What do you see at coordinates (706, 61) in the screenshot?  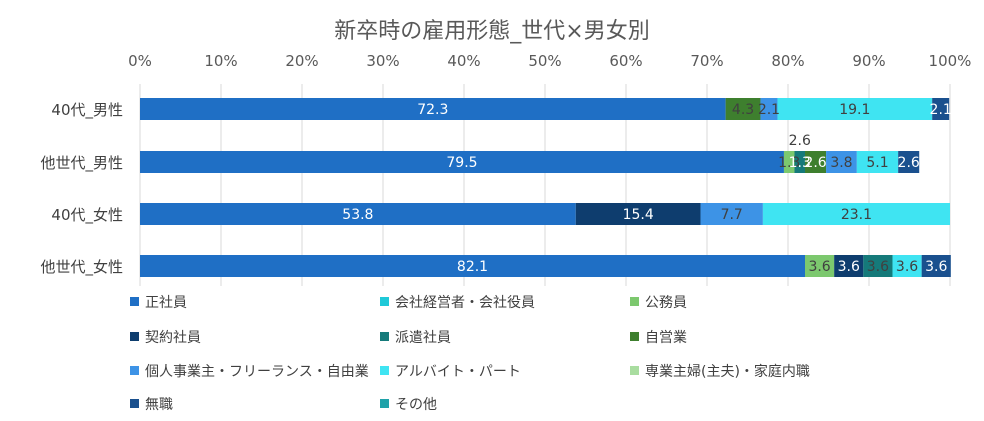 I see `x-tick-label: 70%` at bounding box center [706, 61].